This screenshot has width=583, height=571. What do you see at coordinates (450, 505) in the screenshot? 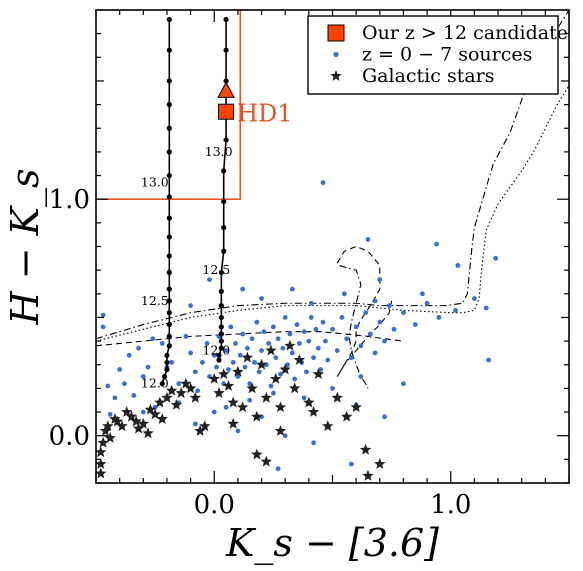
I see `x-tick-label: 1.0` at bounding box center [450, 505].